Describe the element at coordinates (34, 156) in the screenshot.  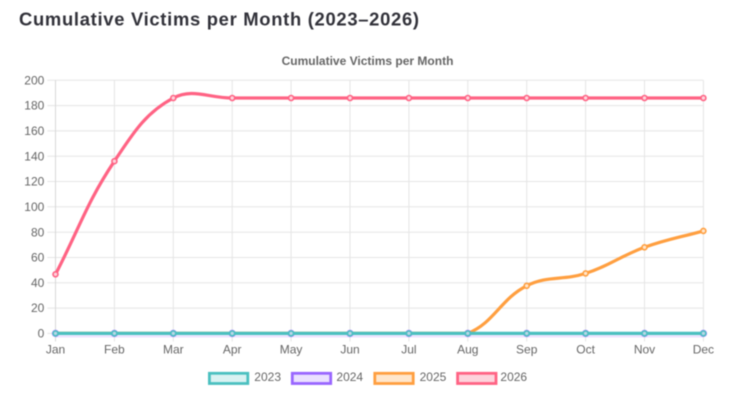
I see `svg-text: 140` at that location.